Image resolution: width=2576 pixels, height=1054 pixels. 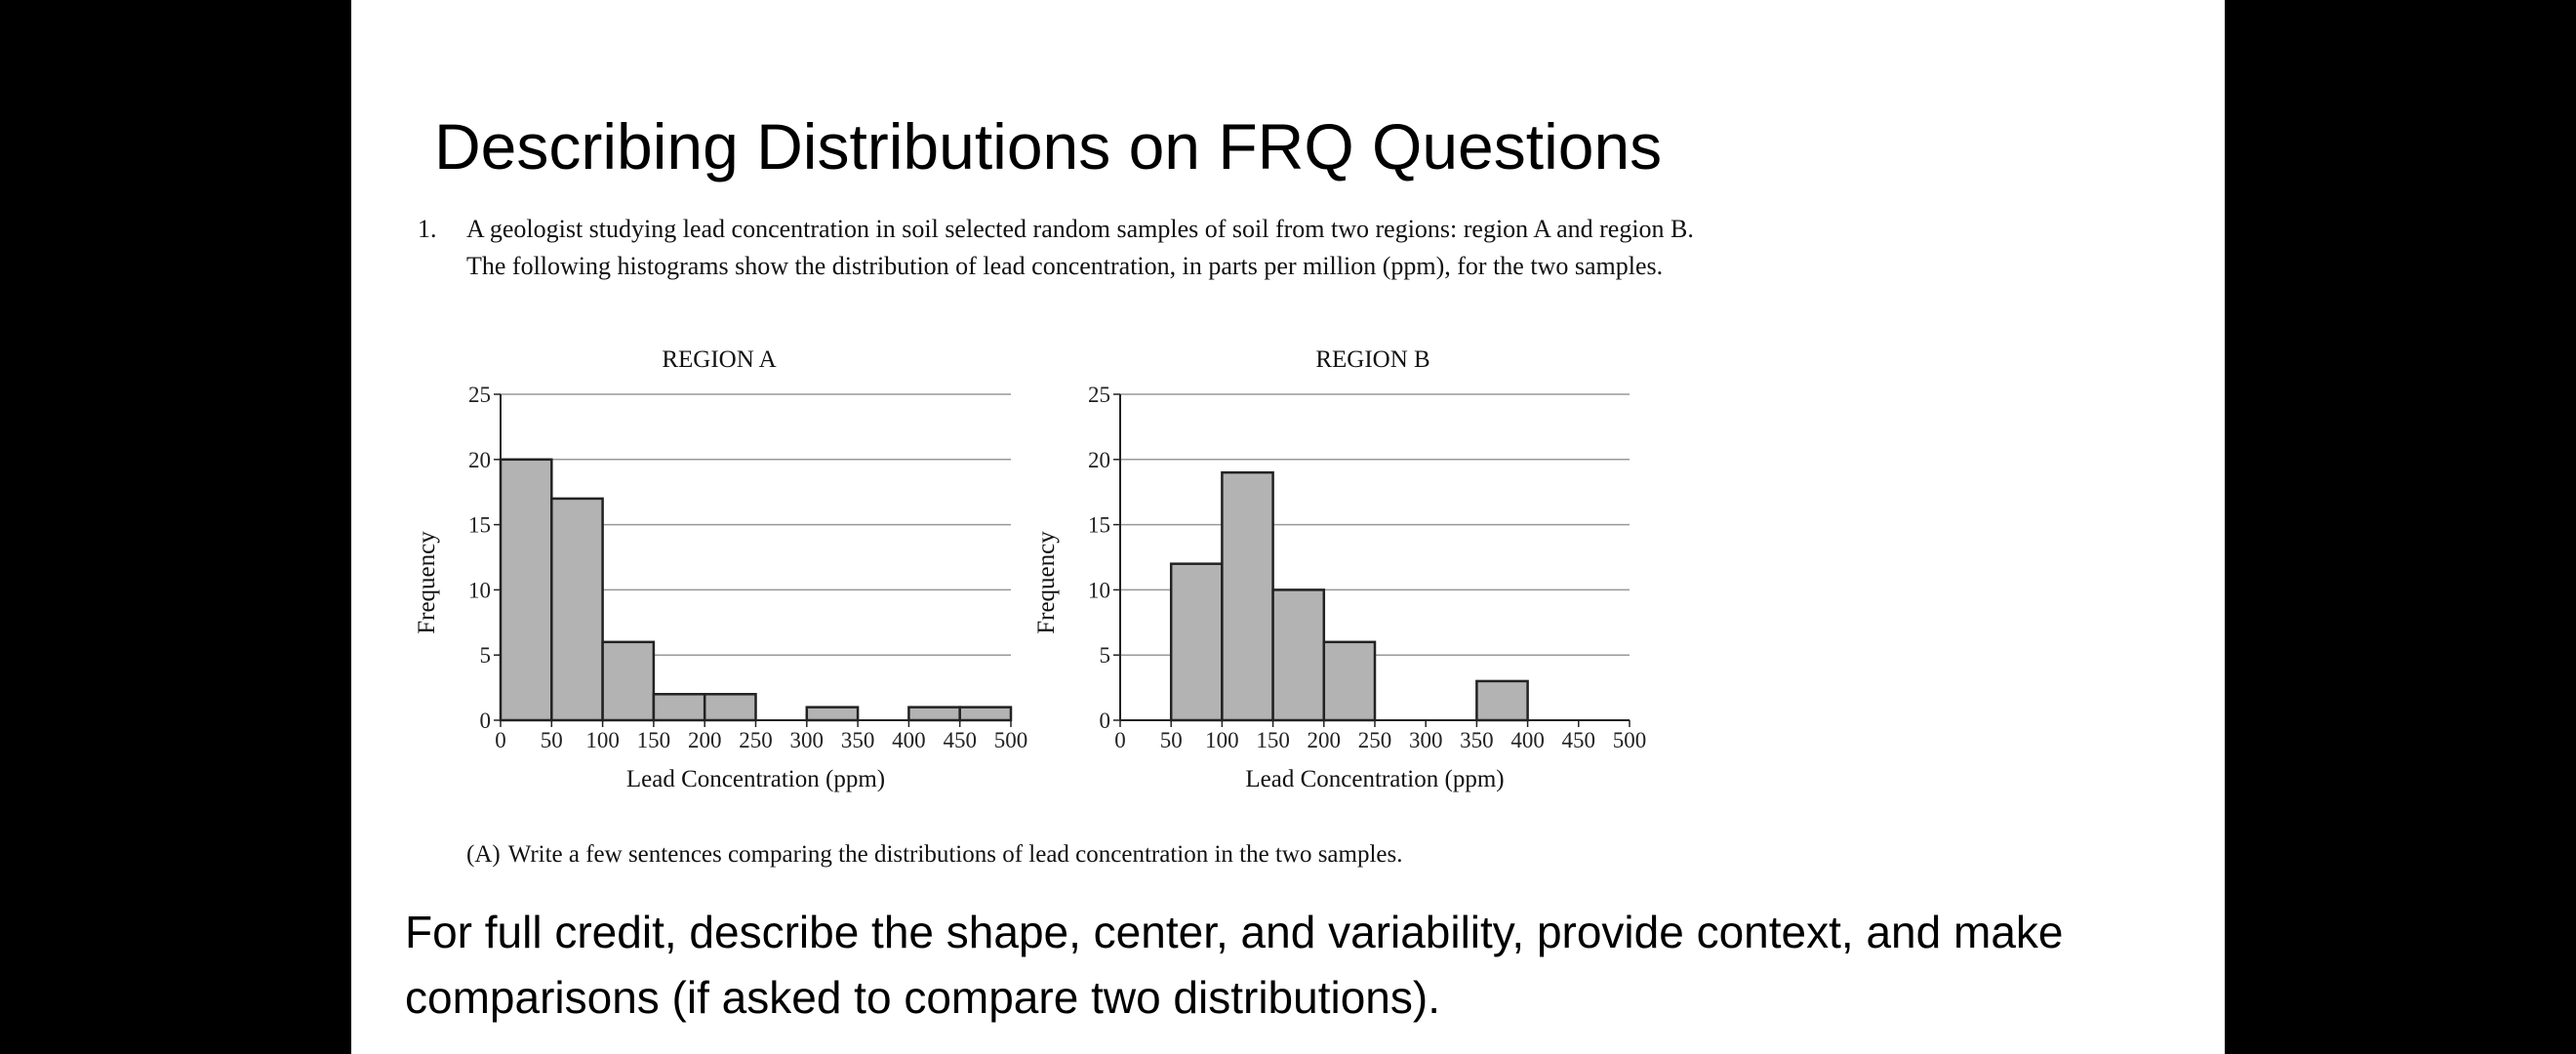 What do you see at coordinates (1099, 526) in the screenshot?
I see `chart-b-y-tick-label: 15` at bounding box center [1099, 526].